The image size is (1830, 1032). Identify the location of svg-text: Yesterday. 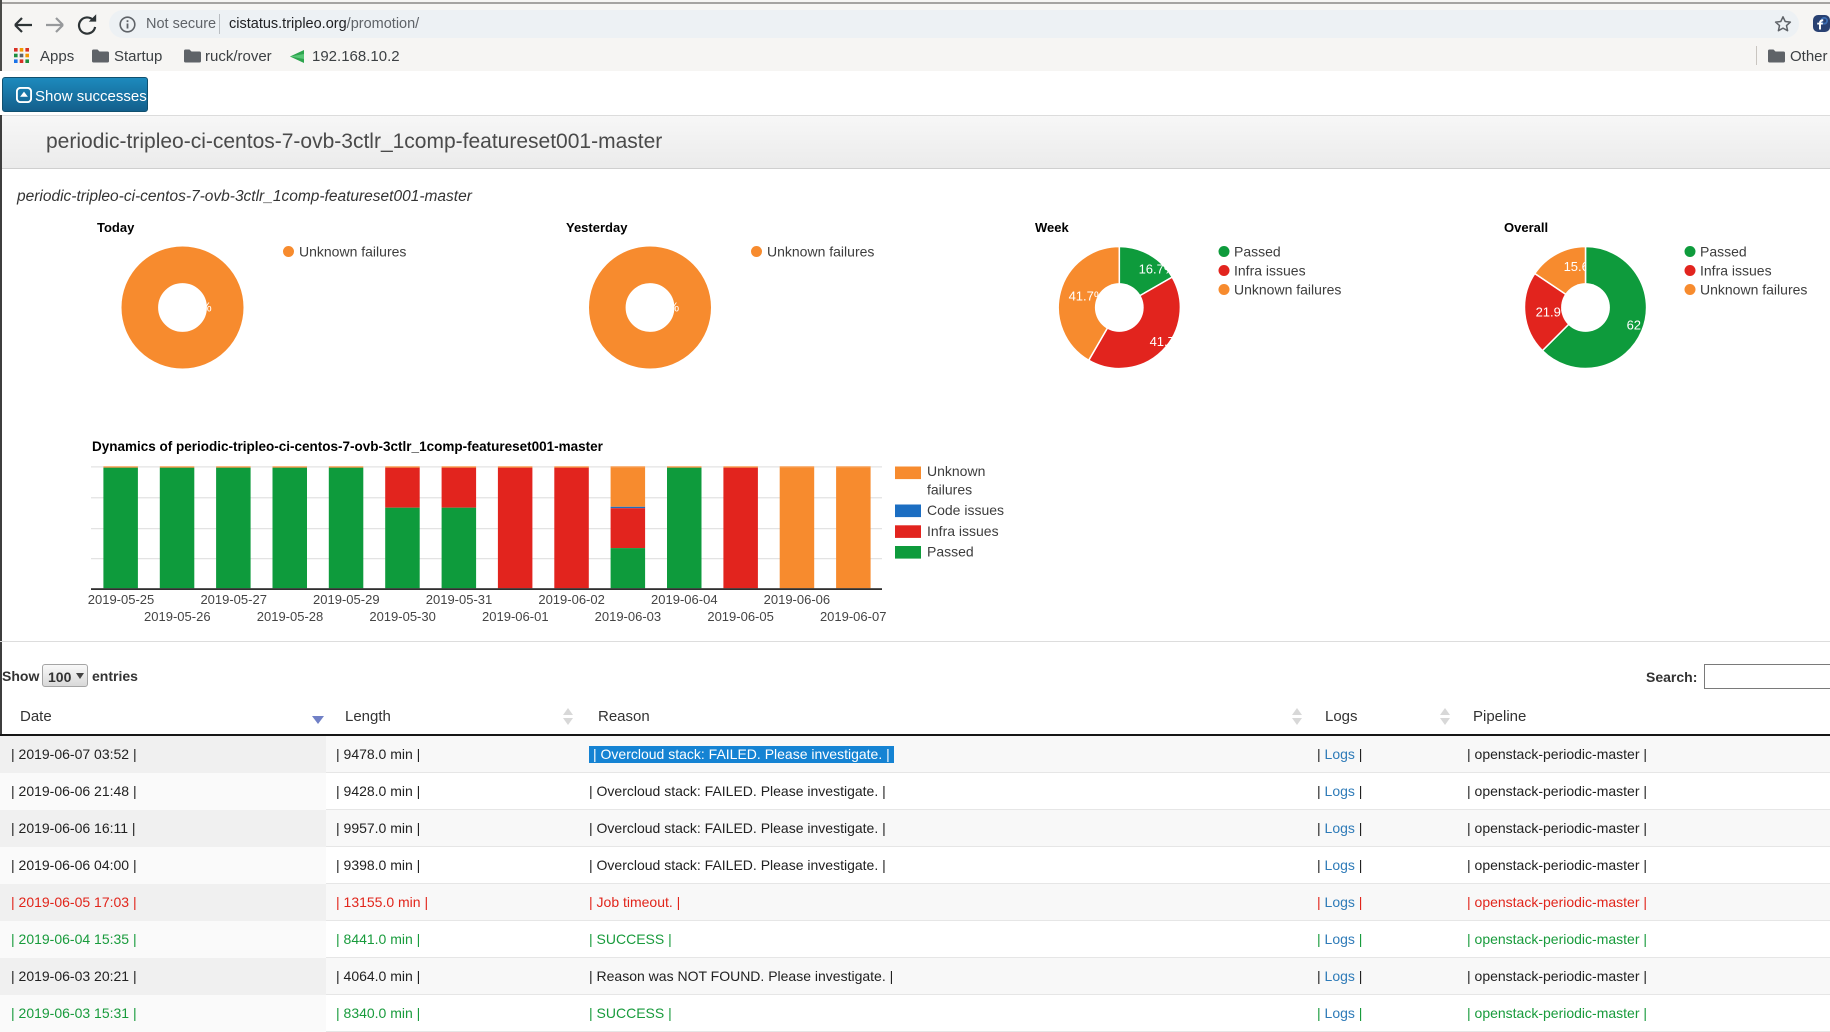
(597, 227).